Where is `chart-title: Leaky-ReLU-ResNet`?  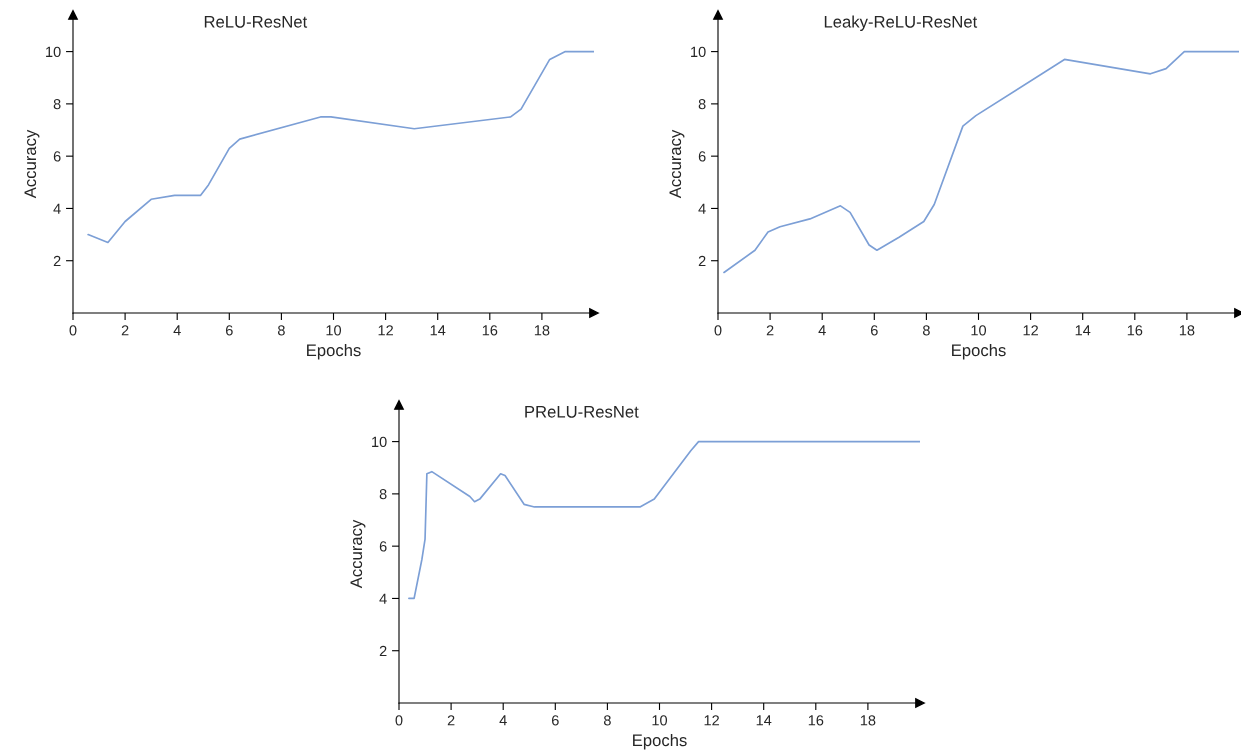
chart-title: Leaky-ReLU-ResNet is located at coordinates (901, 23).